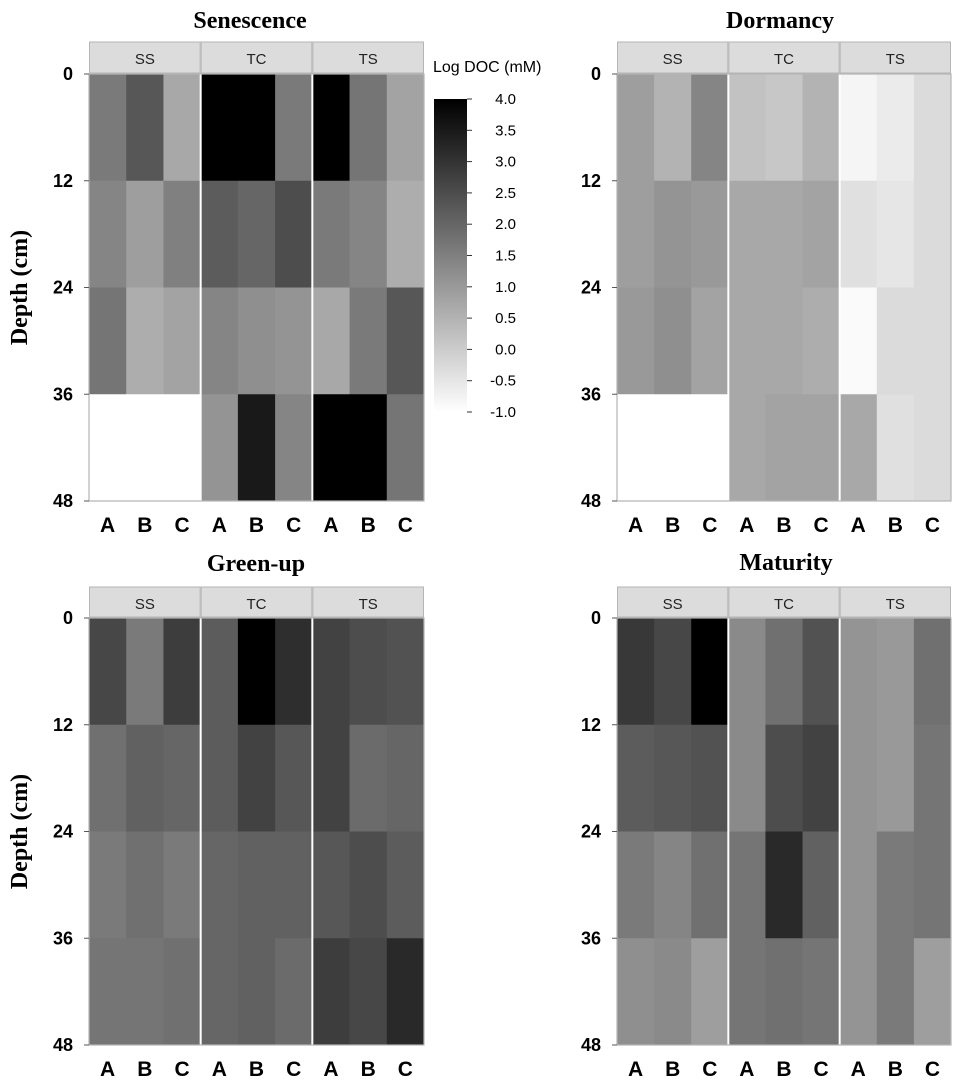 The image size is (963, 1084). I want to click on colorbar-tick-label: 2.0, so click(505, 224).